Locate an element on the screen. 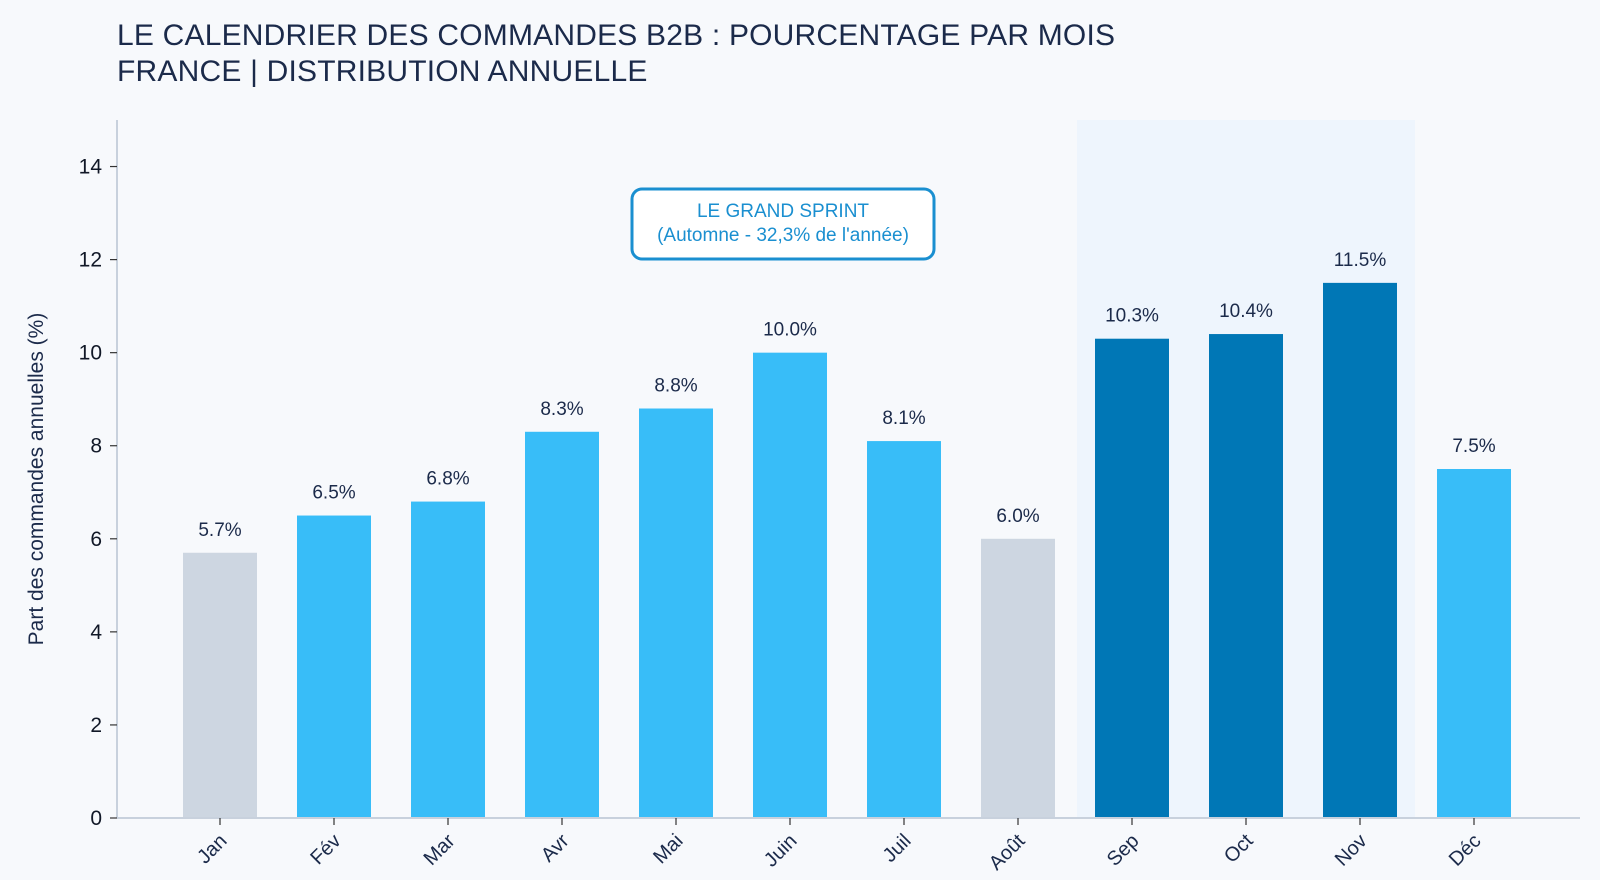 Image resolution: width=1600 pixels, height=880 pixels. x-tick-label-Juil: Juil is located at coordinates (897, 848).